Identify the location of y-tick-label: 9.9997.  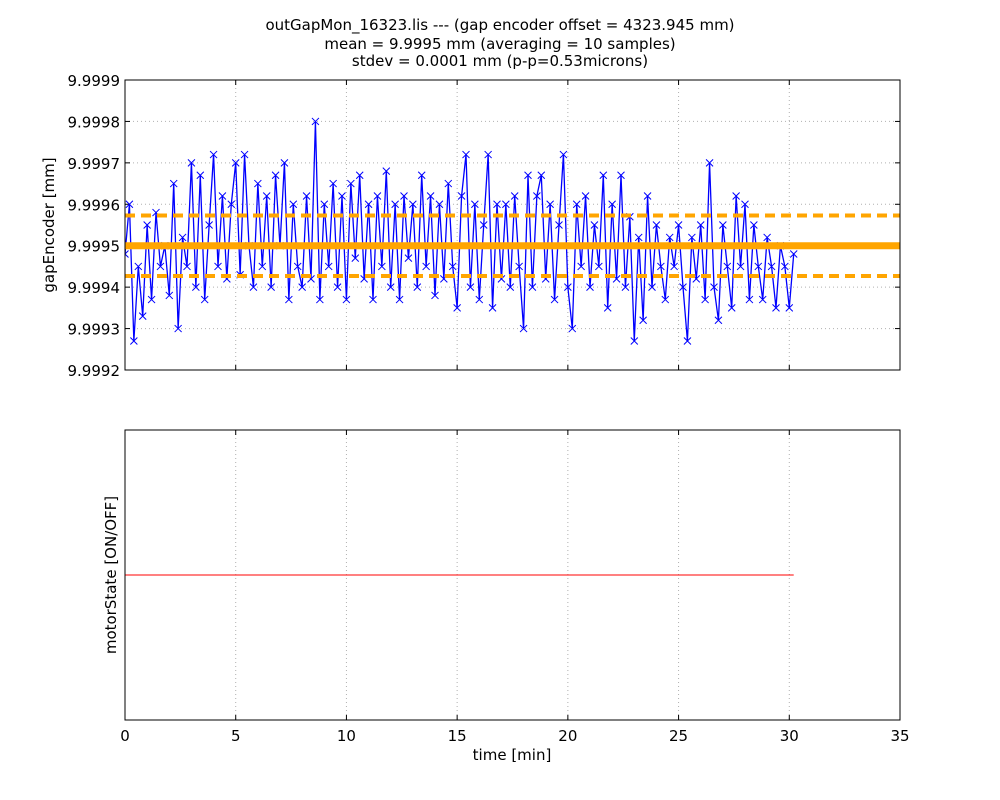
(94, 164).